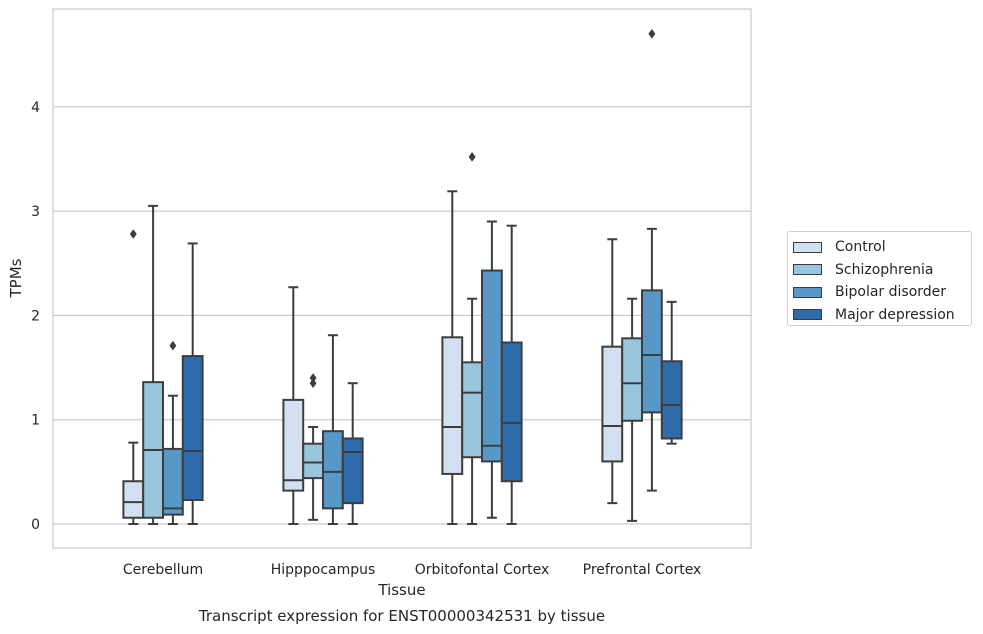 The height and width of the screenshot is (634, 983). I want to click on y-tick-label: 1, so click(35, 421).